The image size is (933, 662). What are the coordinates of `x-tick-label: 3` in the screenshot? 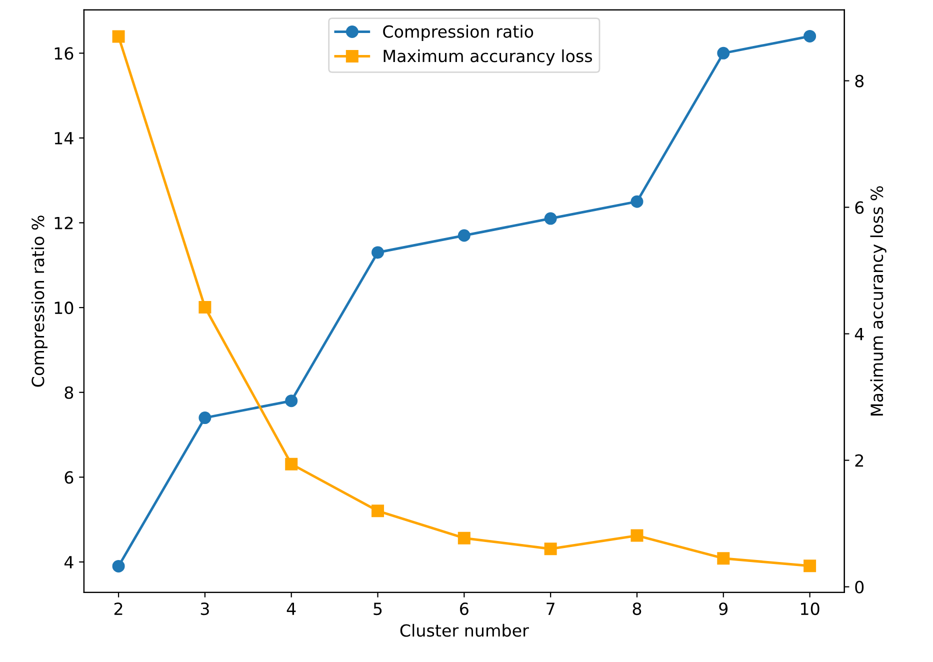 It's located at (204, 609).